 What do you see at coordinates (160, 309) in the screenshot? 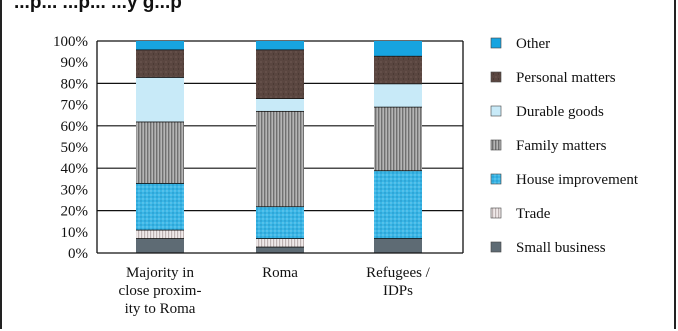
I see `x-category-label: ity to Roma` at bounding box center [160, 309].